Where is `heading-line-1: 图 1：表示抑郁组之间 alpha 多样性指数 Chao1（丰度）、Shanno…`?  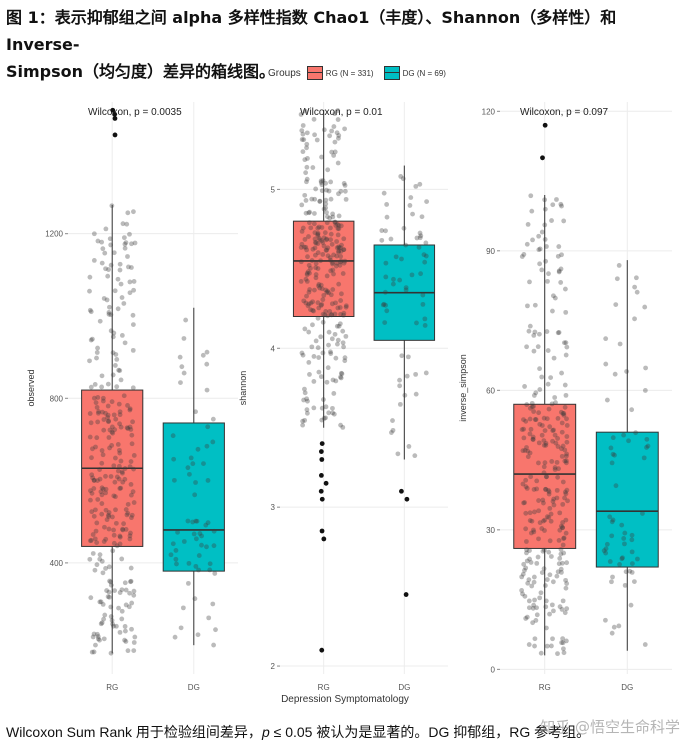 heading-line-1: 图 1：表示抑郁组之间 alpha 多样性指数 Chao1（丰度）、Shanno… is located at coordinates (311, 31).